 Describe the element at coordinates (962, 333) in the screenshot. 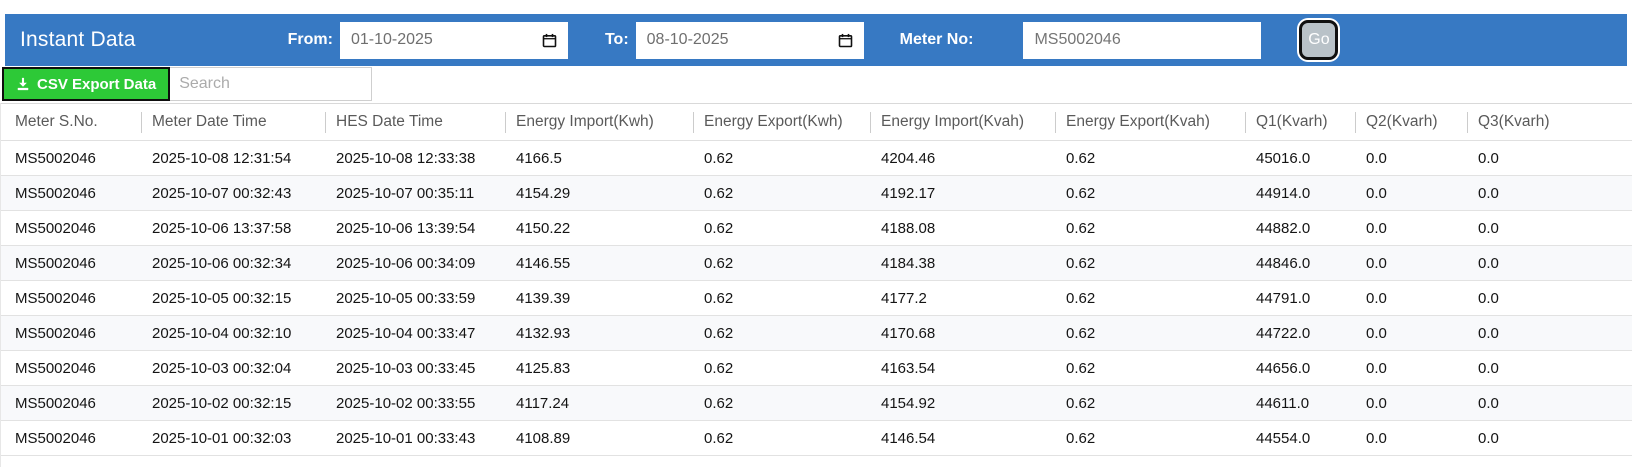

I see `table-cell: 4170.68` at that location.